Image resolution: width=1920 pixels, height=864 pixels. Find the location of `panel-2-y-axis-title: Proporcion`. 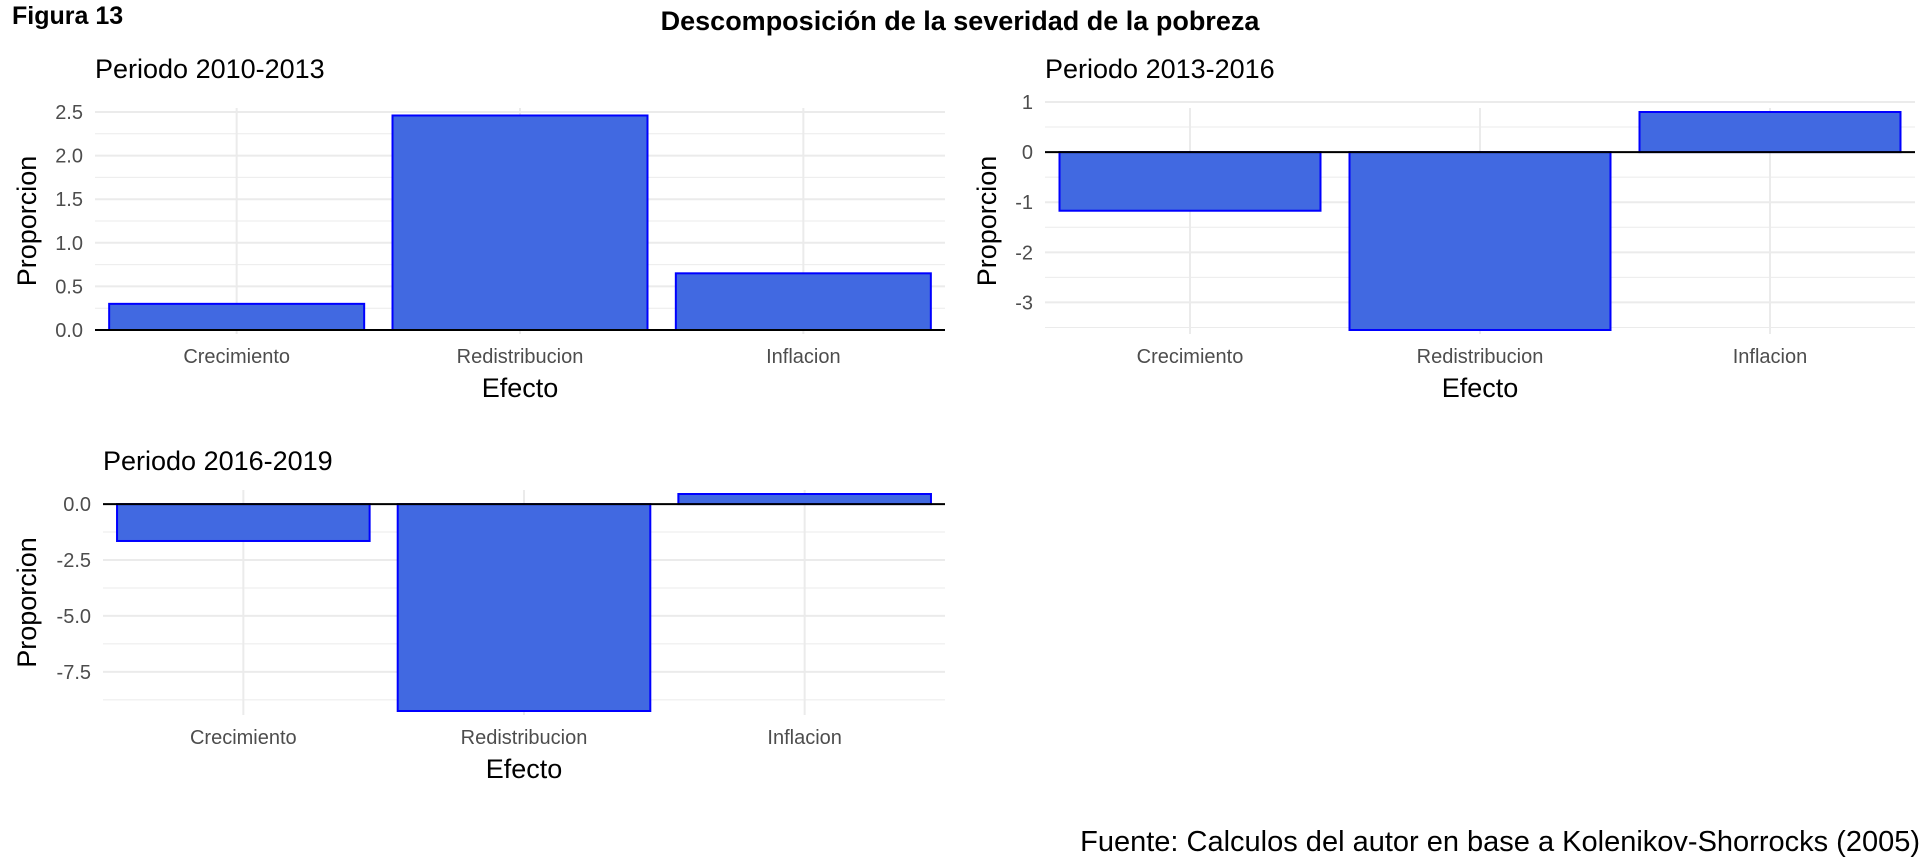

panel-2-y-axis-title: Proporcion is located at coordinates (27, 602).